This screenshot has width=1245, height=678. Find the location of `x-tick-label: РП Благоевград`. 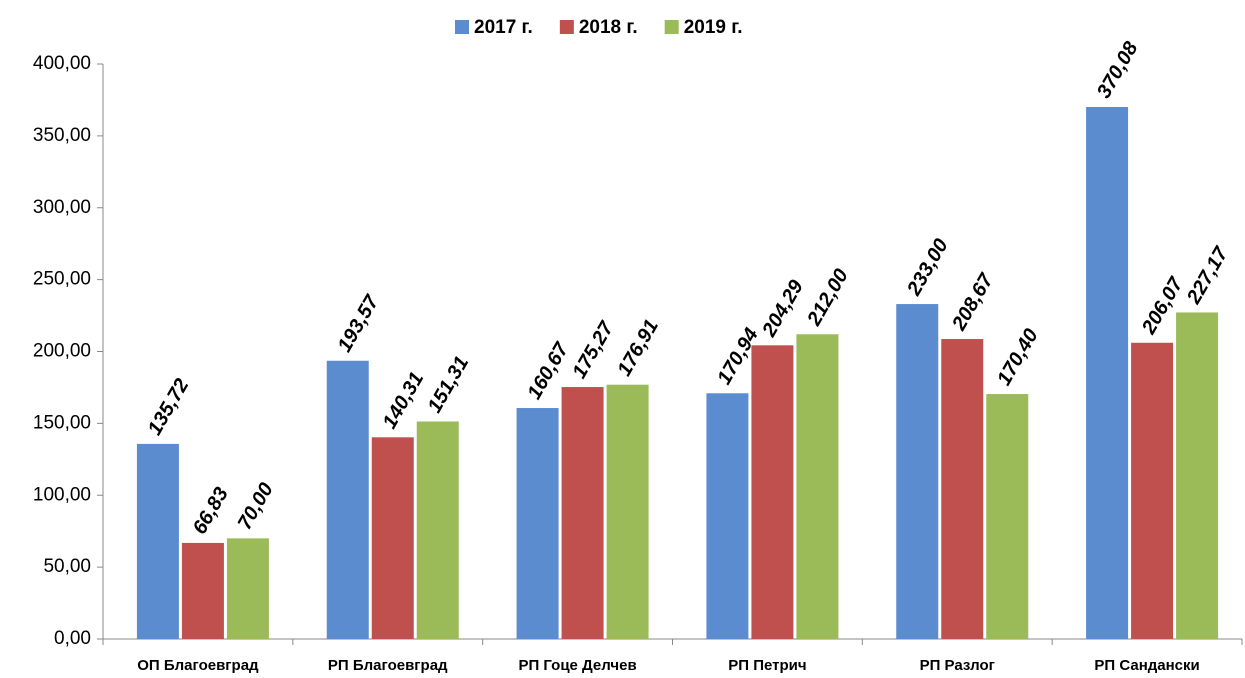

x-tick-label: РП Благоевград is located at coordinates (388, 665).